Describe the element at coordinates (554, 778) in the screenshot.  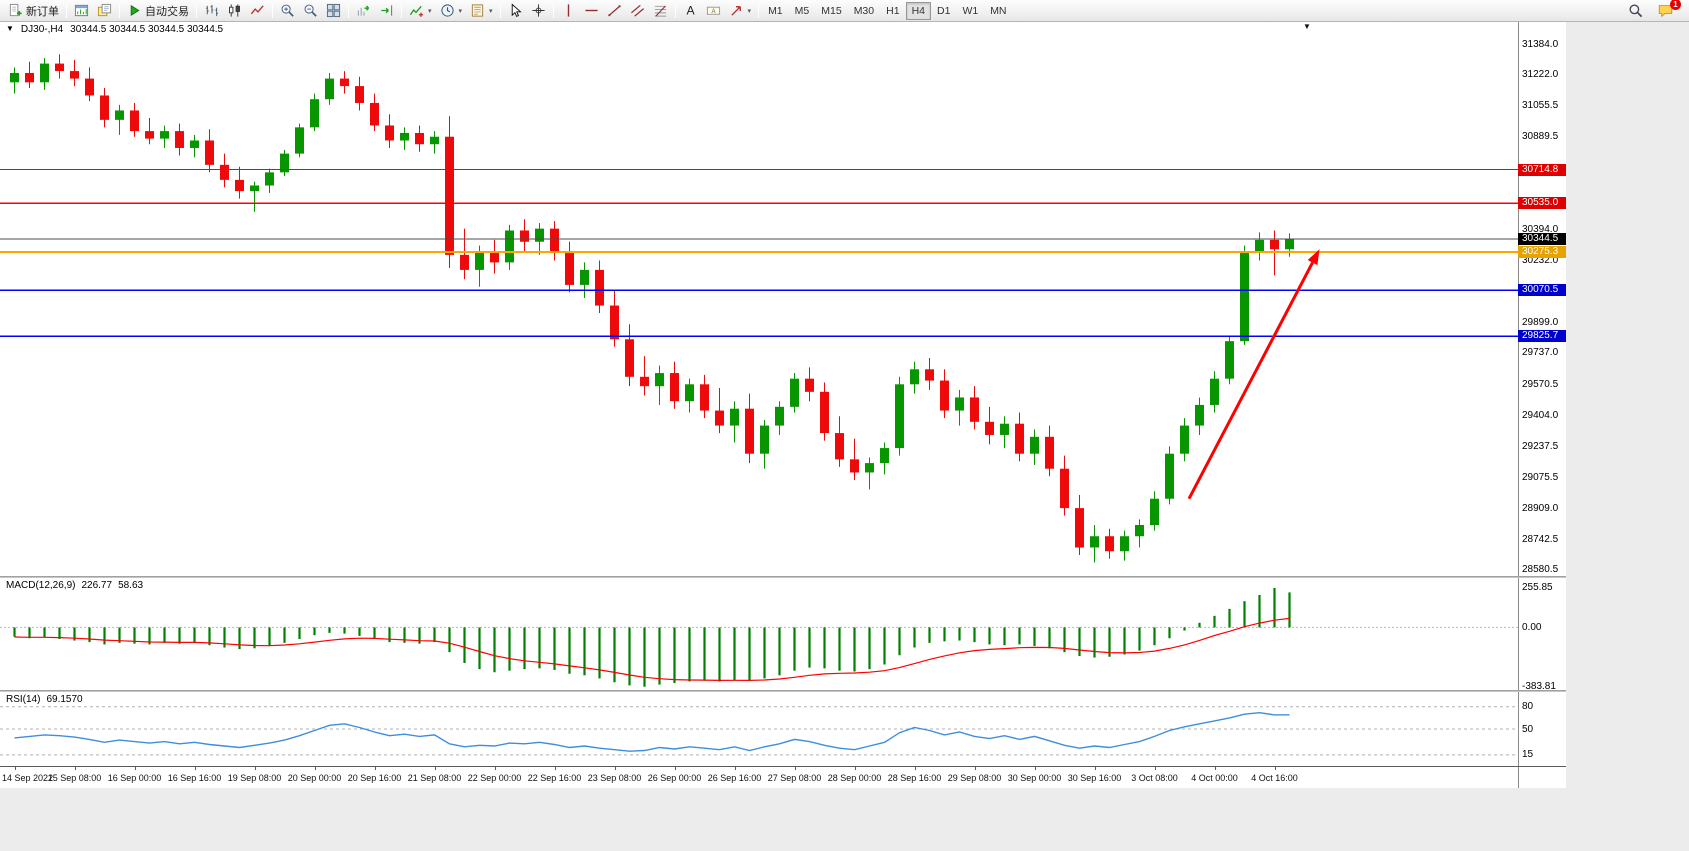
I see `time-label: 22 Sep 16:00` at that location.